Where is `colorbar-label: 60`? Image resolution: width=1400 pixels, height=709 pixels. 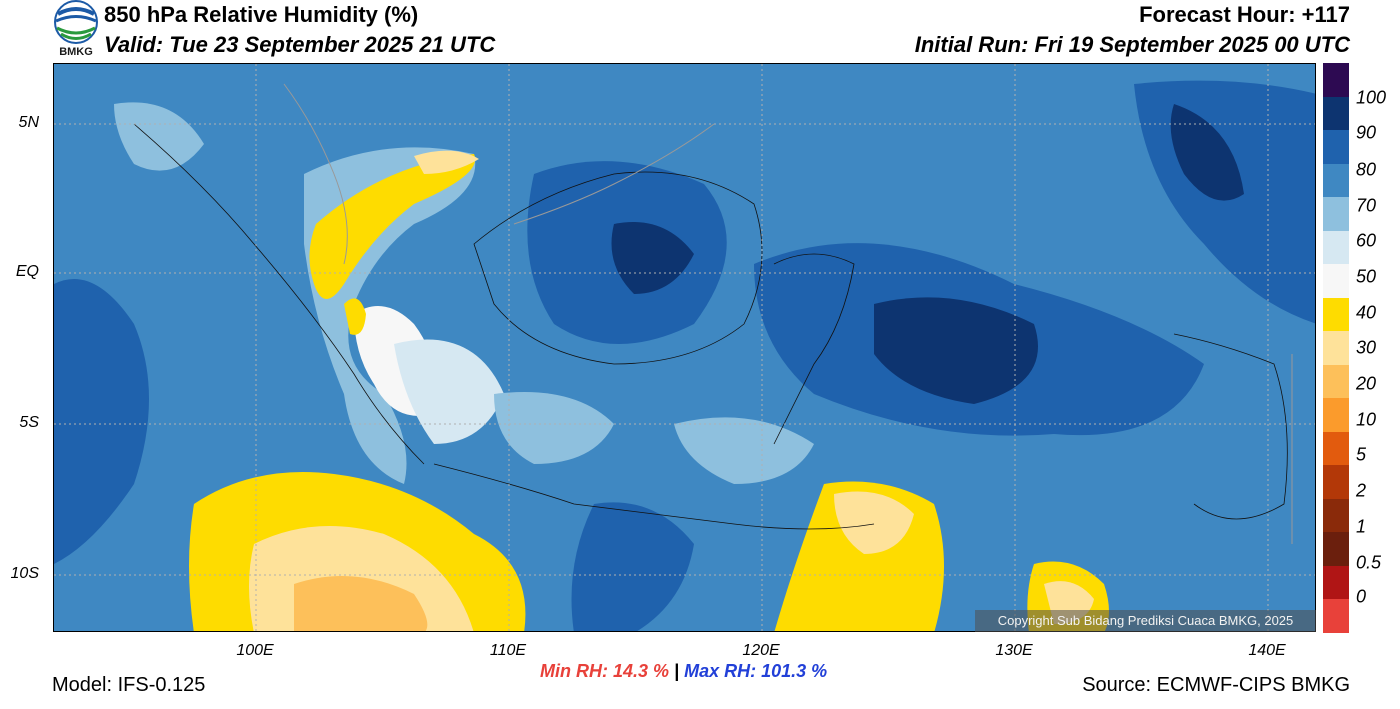 colorbar-label: 60 is located at coordinates (1366, 240).